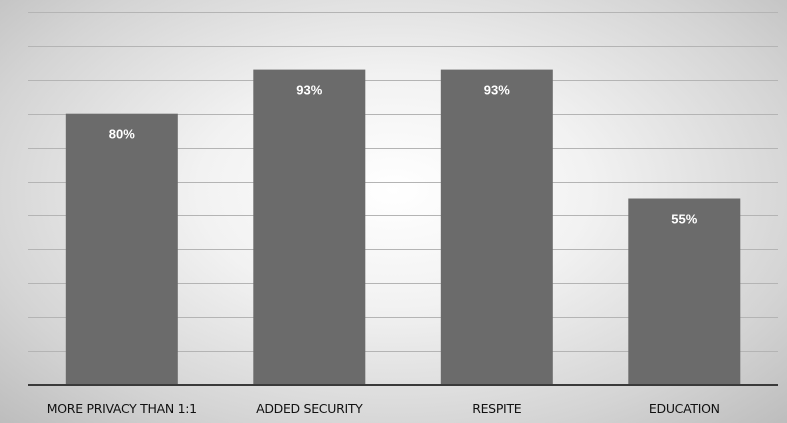  What do you see at coordinates (309, 408) in the screenshot?
I see `category-label: ADDED SECURITY` at bounding box center [309, 408].